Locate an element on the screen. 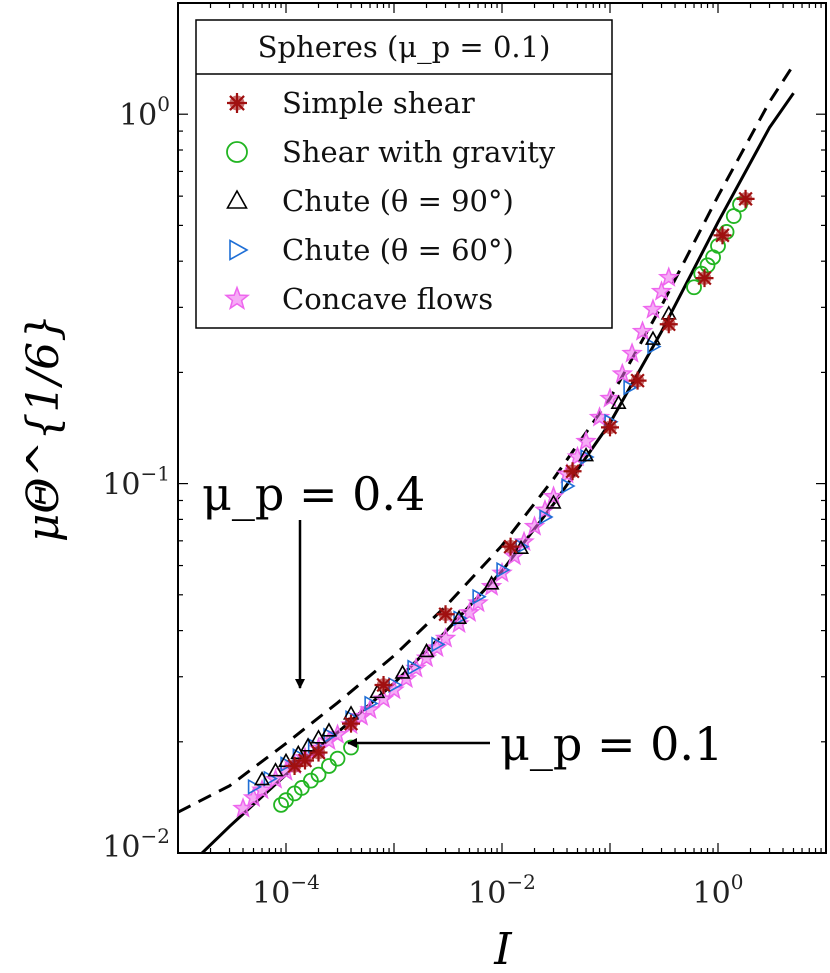 The image size is (830, 973). legend-entry: Chute (θ = 90°) is located at coordinates (370, 201).